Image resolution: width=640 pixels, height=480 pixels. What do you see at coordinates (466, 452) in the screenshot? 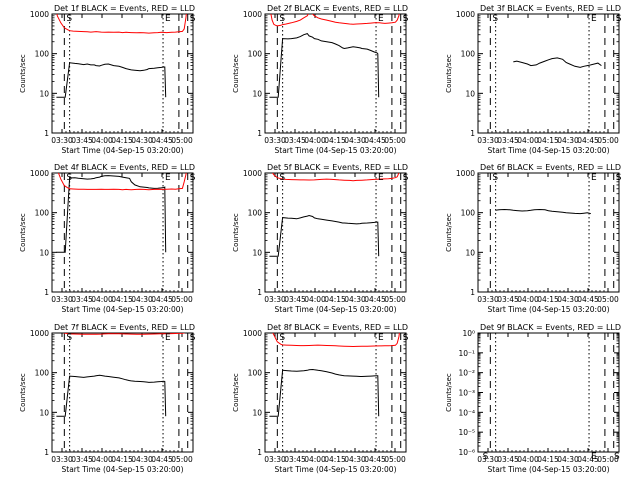
I see `y-tick-label: 10⁻⁶` at bounding box center [466, 452].